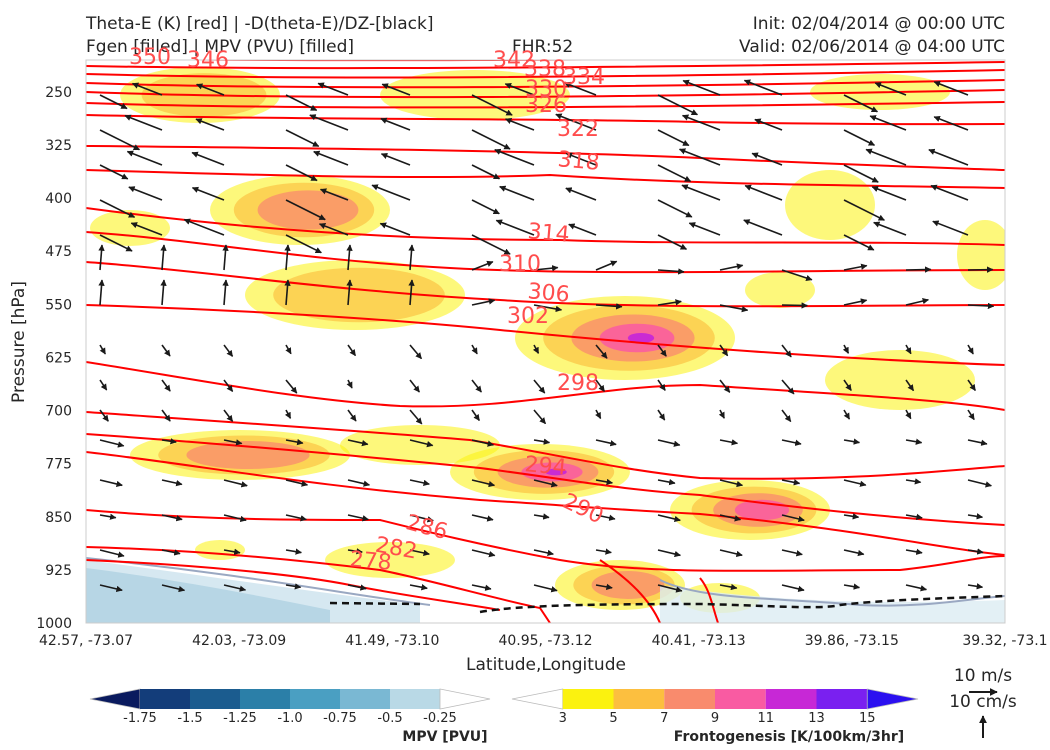 Image resolution: width=1050 pixels, height=750 pixels. Describe the element at coordinates (58, 518) in the screenshot. I see `y-tick-label: 850` at that location.